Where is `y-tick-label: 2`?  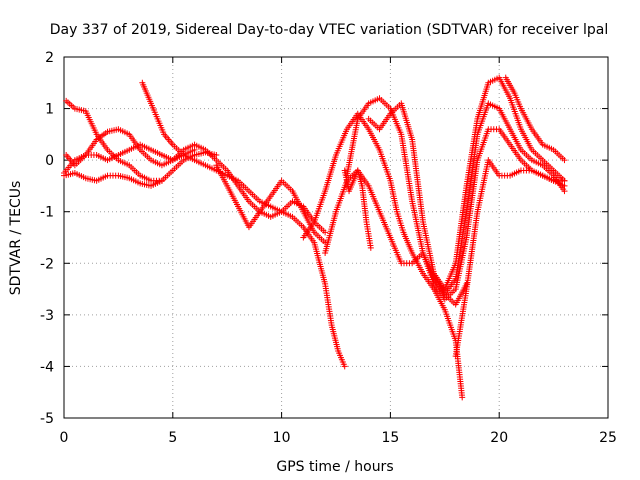 y-tick-label: 2 is located at coordinates (49, 58).